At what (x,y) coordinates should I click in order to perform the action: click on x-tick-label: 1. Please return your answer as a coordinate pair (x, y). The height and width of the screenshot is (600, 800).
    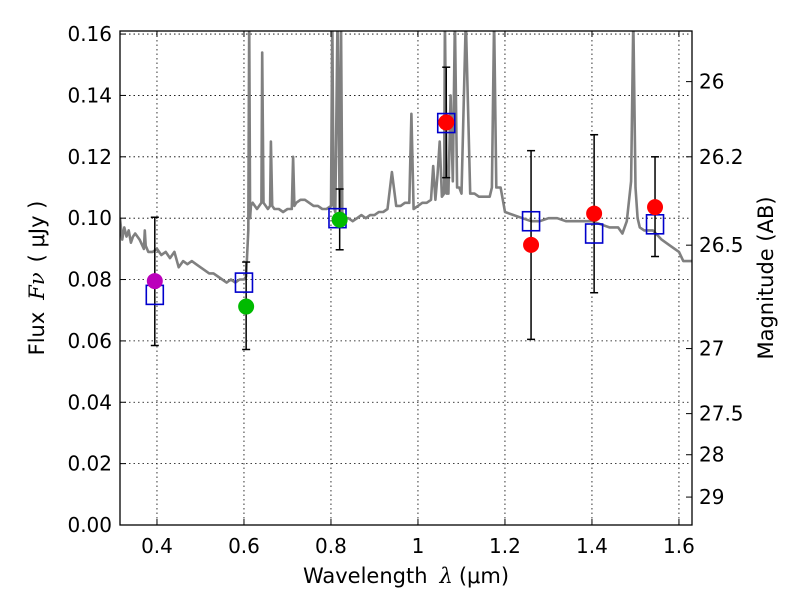
    Looking at the image, I should click on (418, 546).